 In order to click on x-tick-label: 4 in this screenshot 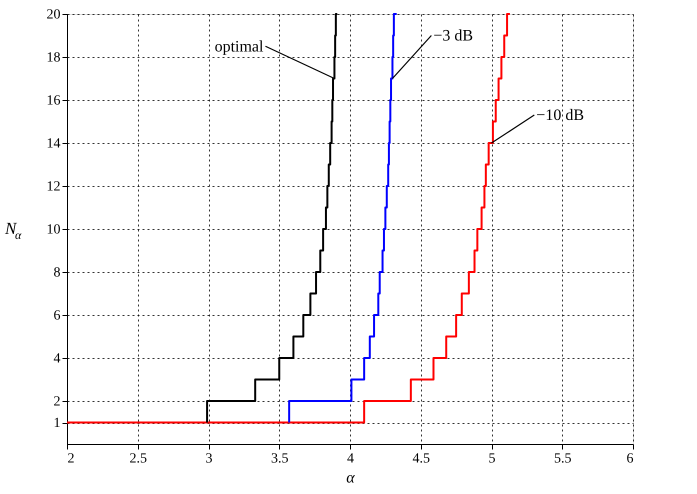, I will do `click(350, 459)`.